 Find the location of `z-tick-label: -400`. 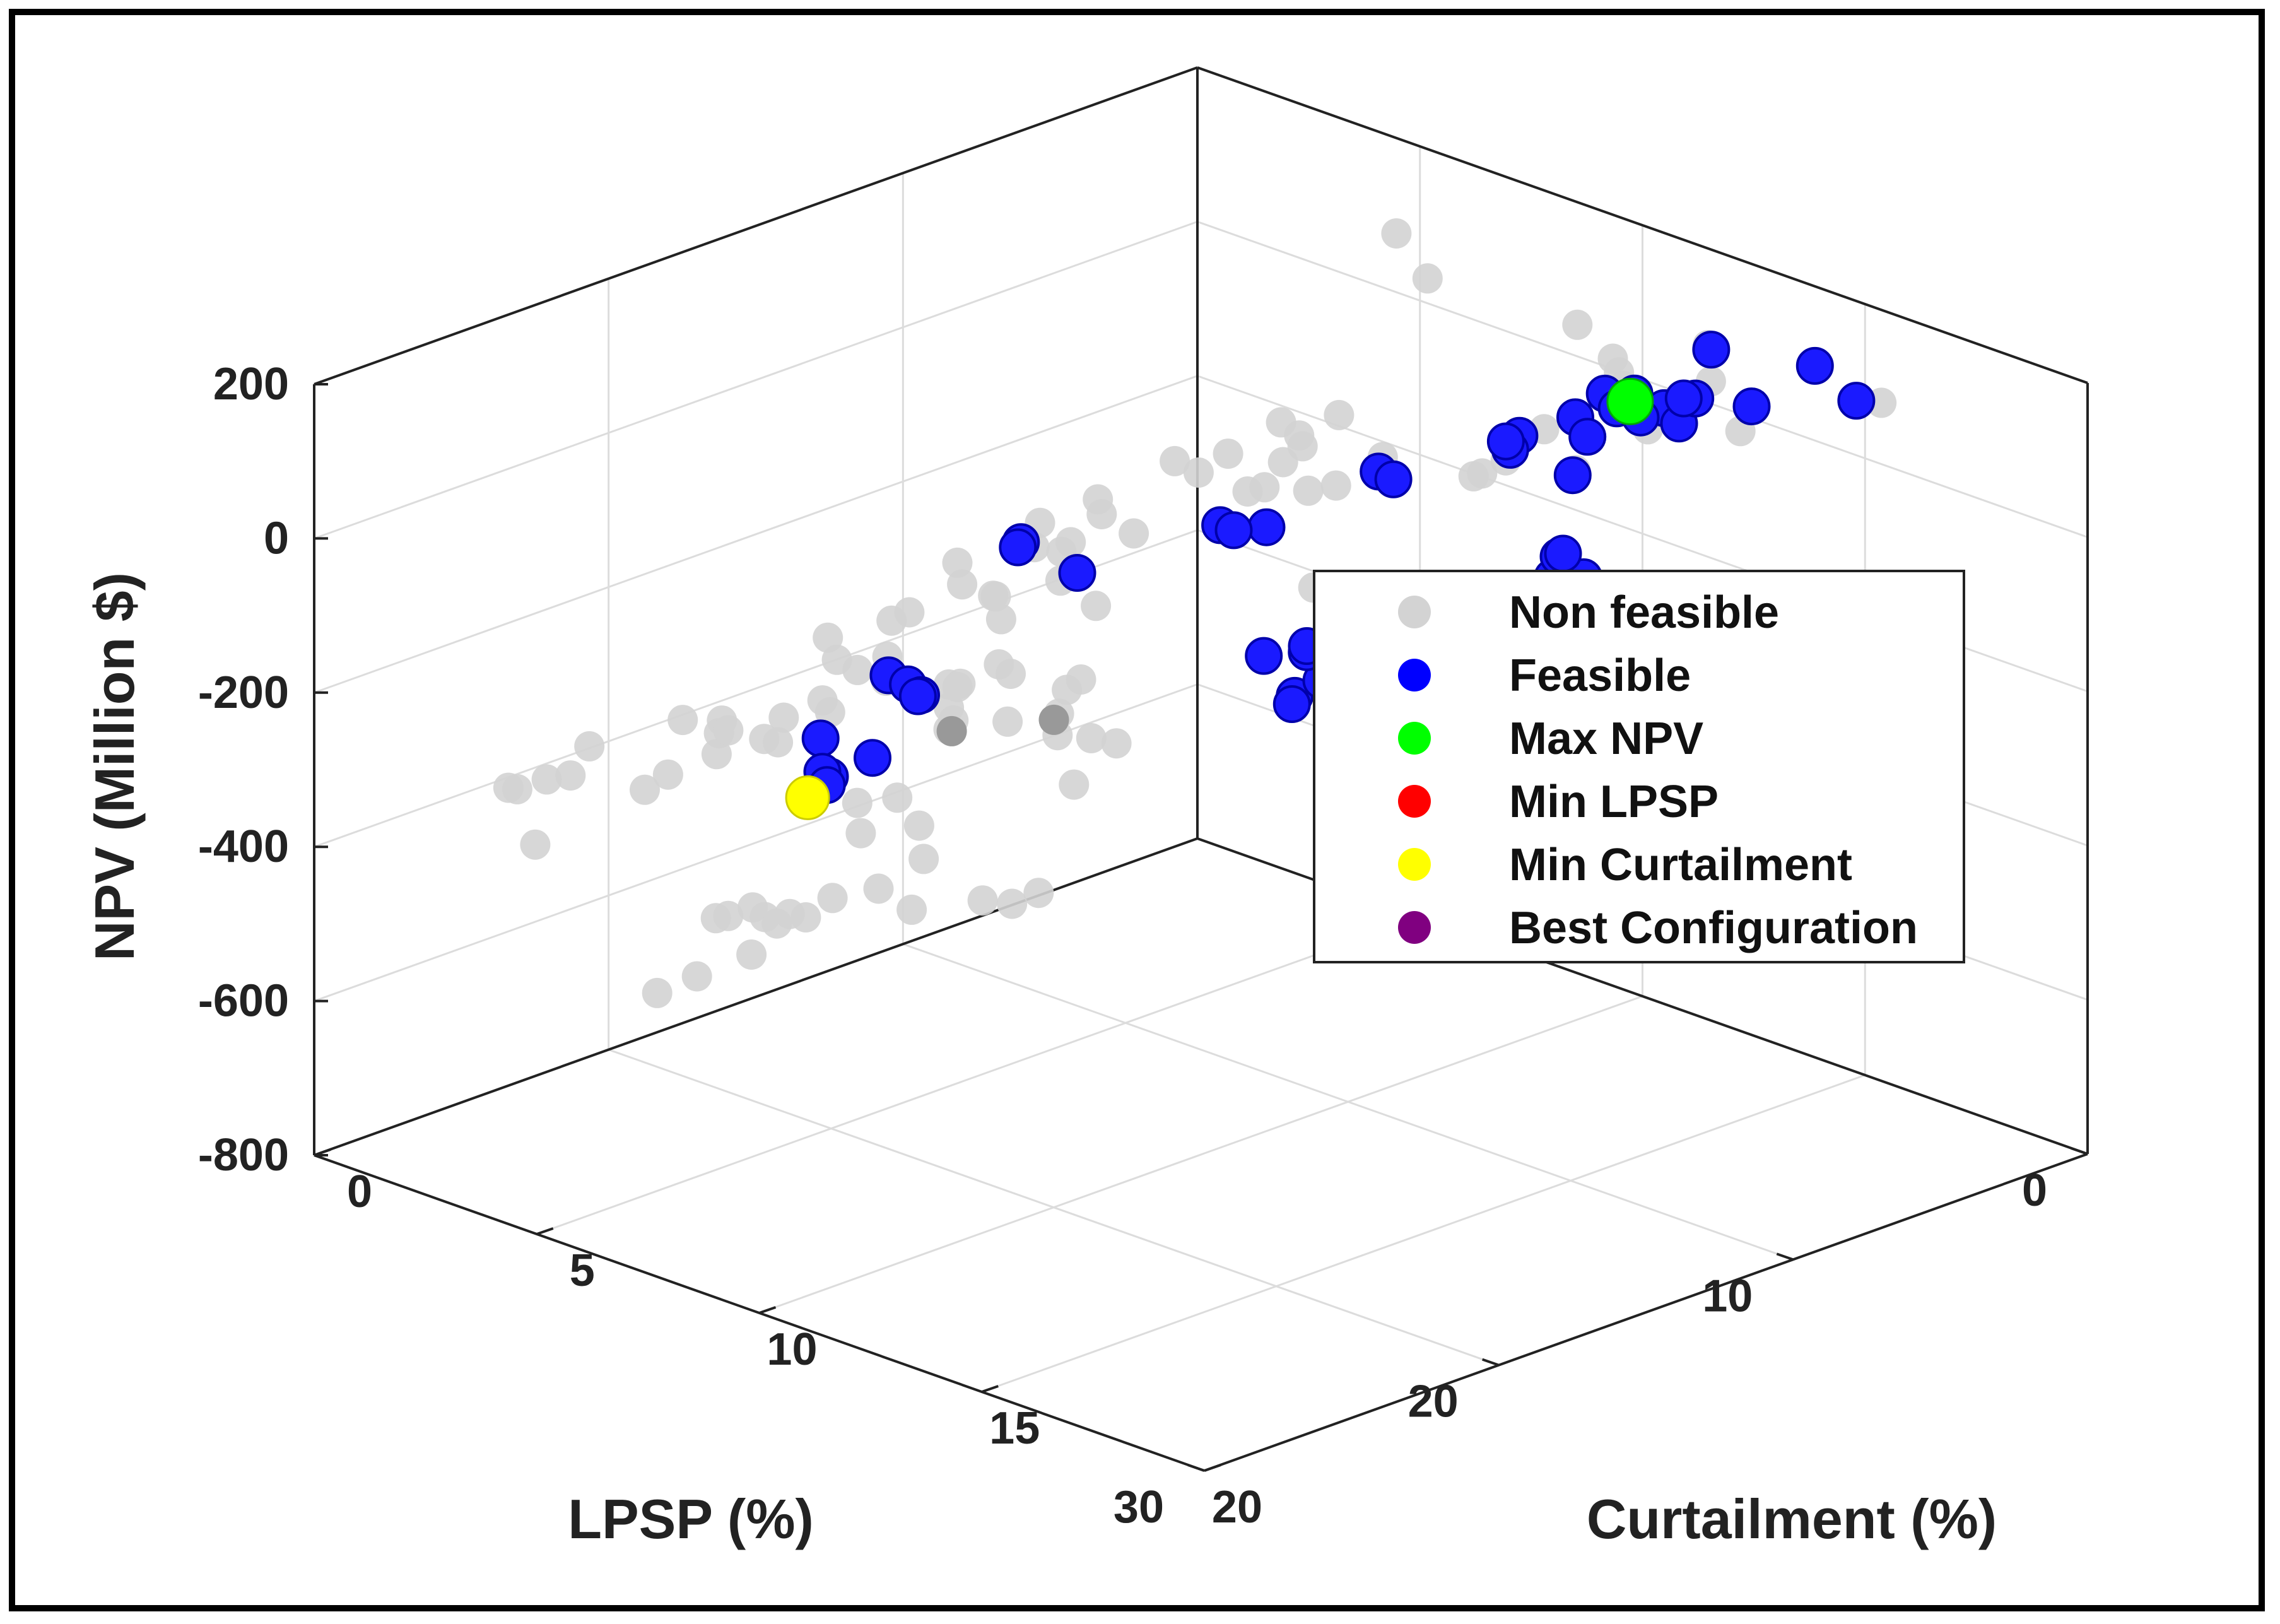

z-tick-label: -400 is located at coordinates (243, 846).